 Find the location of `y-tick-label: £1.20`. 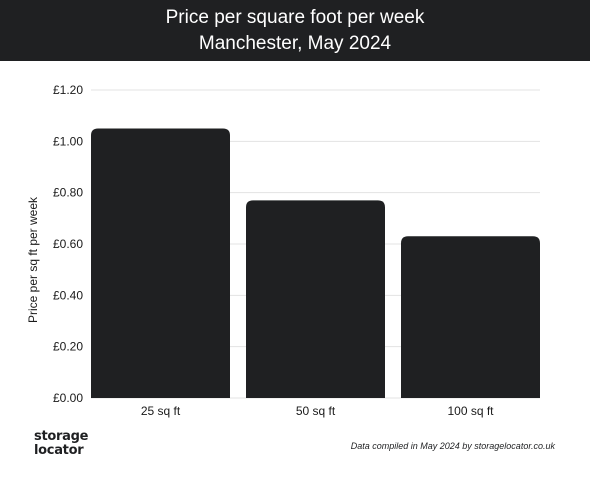

y-tick-label: £1.20 is located at coordinates (68, 90).